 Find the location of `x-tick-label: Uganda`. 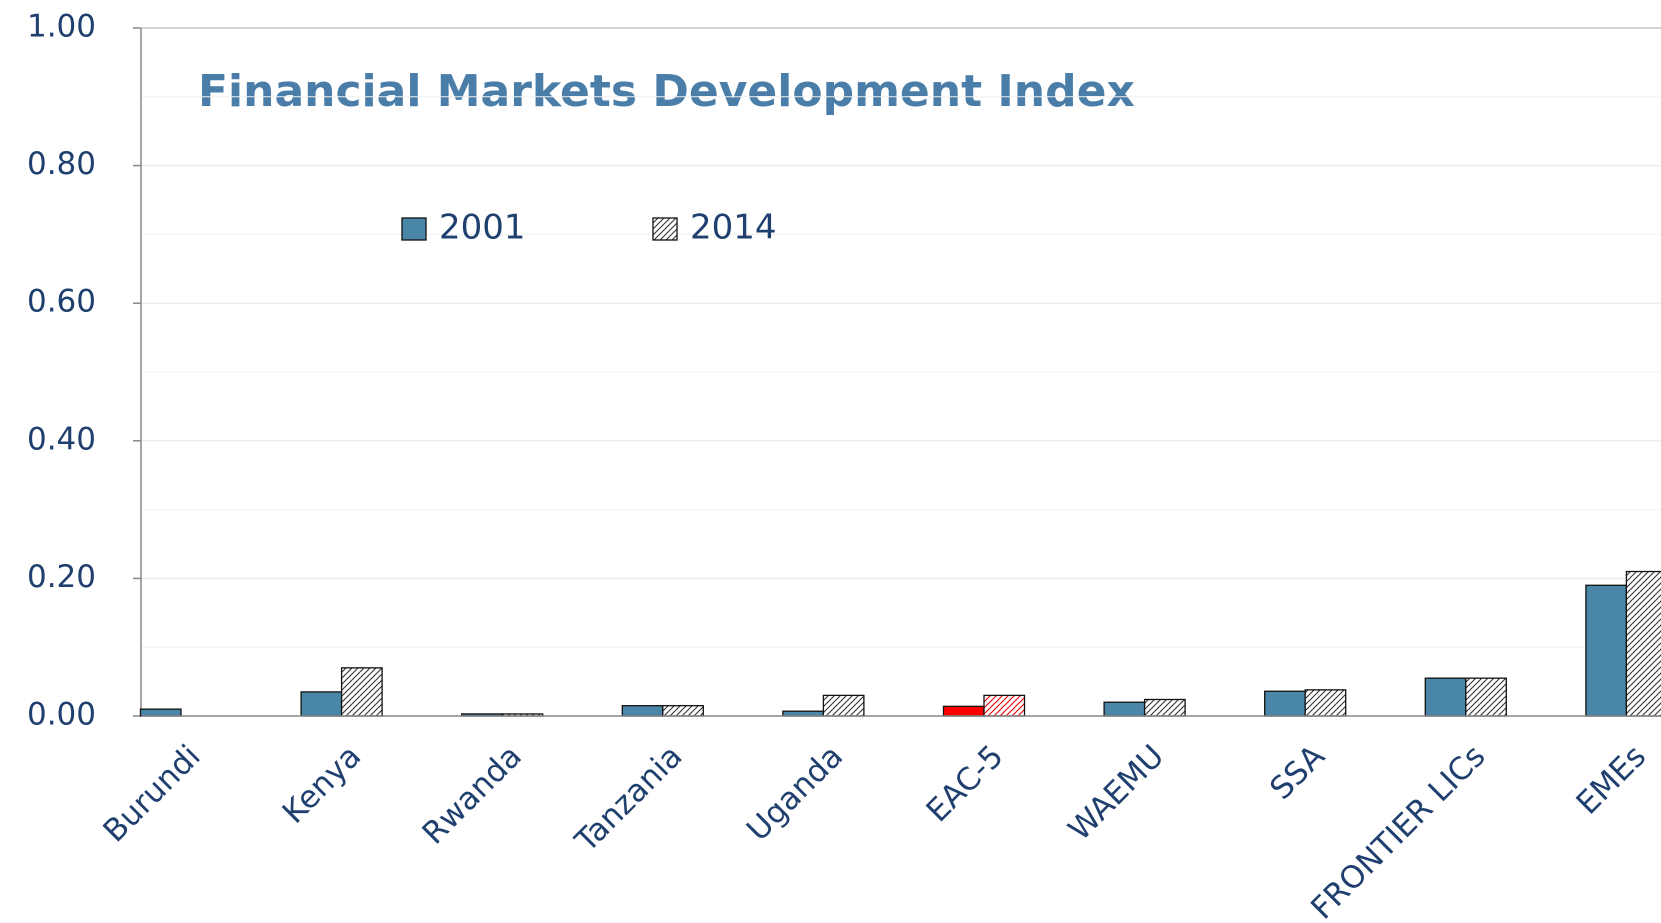

x-tick-label: Uganda is located at coordinates (795, 793).